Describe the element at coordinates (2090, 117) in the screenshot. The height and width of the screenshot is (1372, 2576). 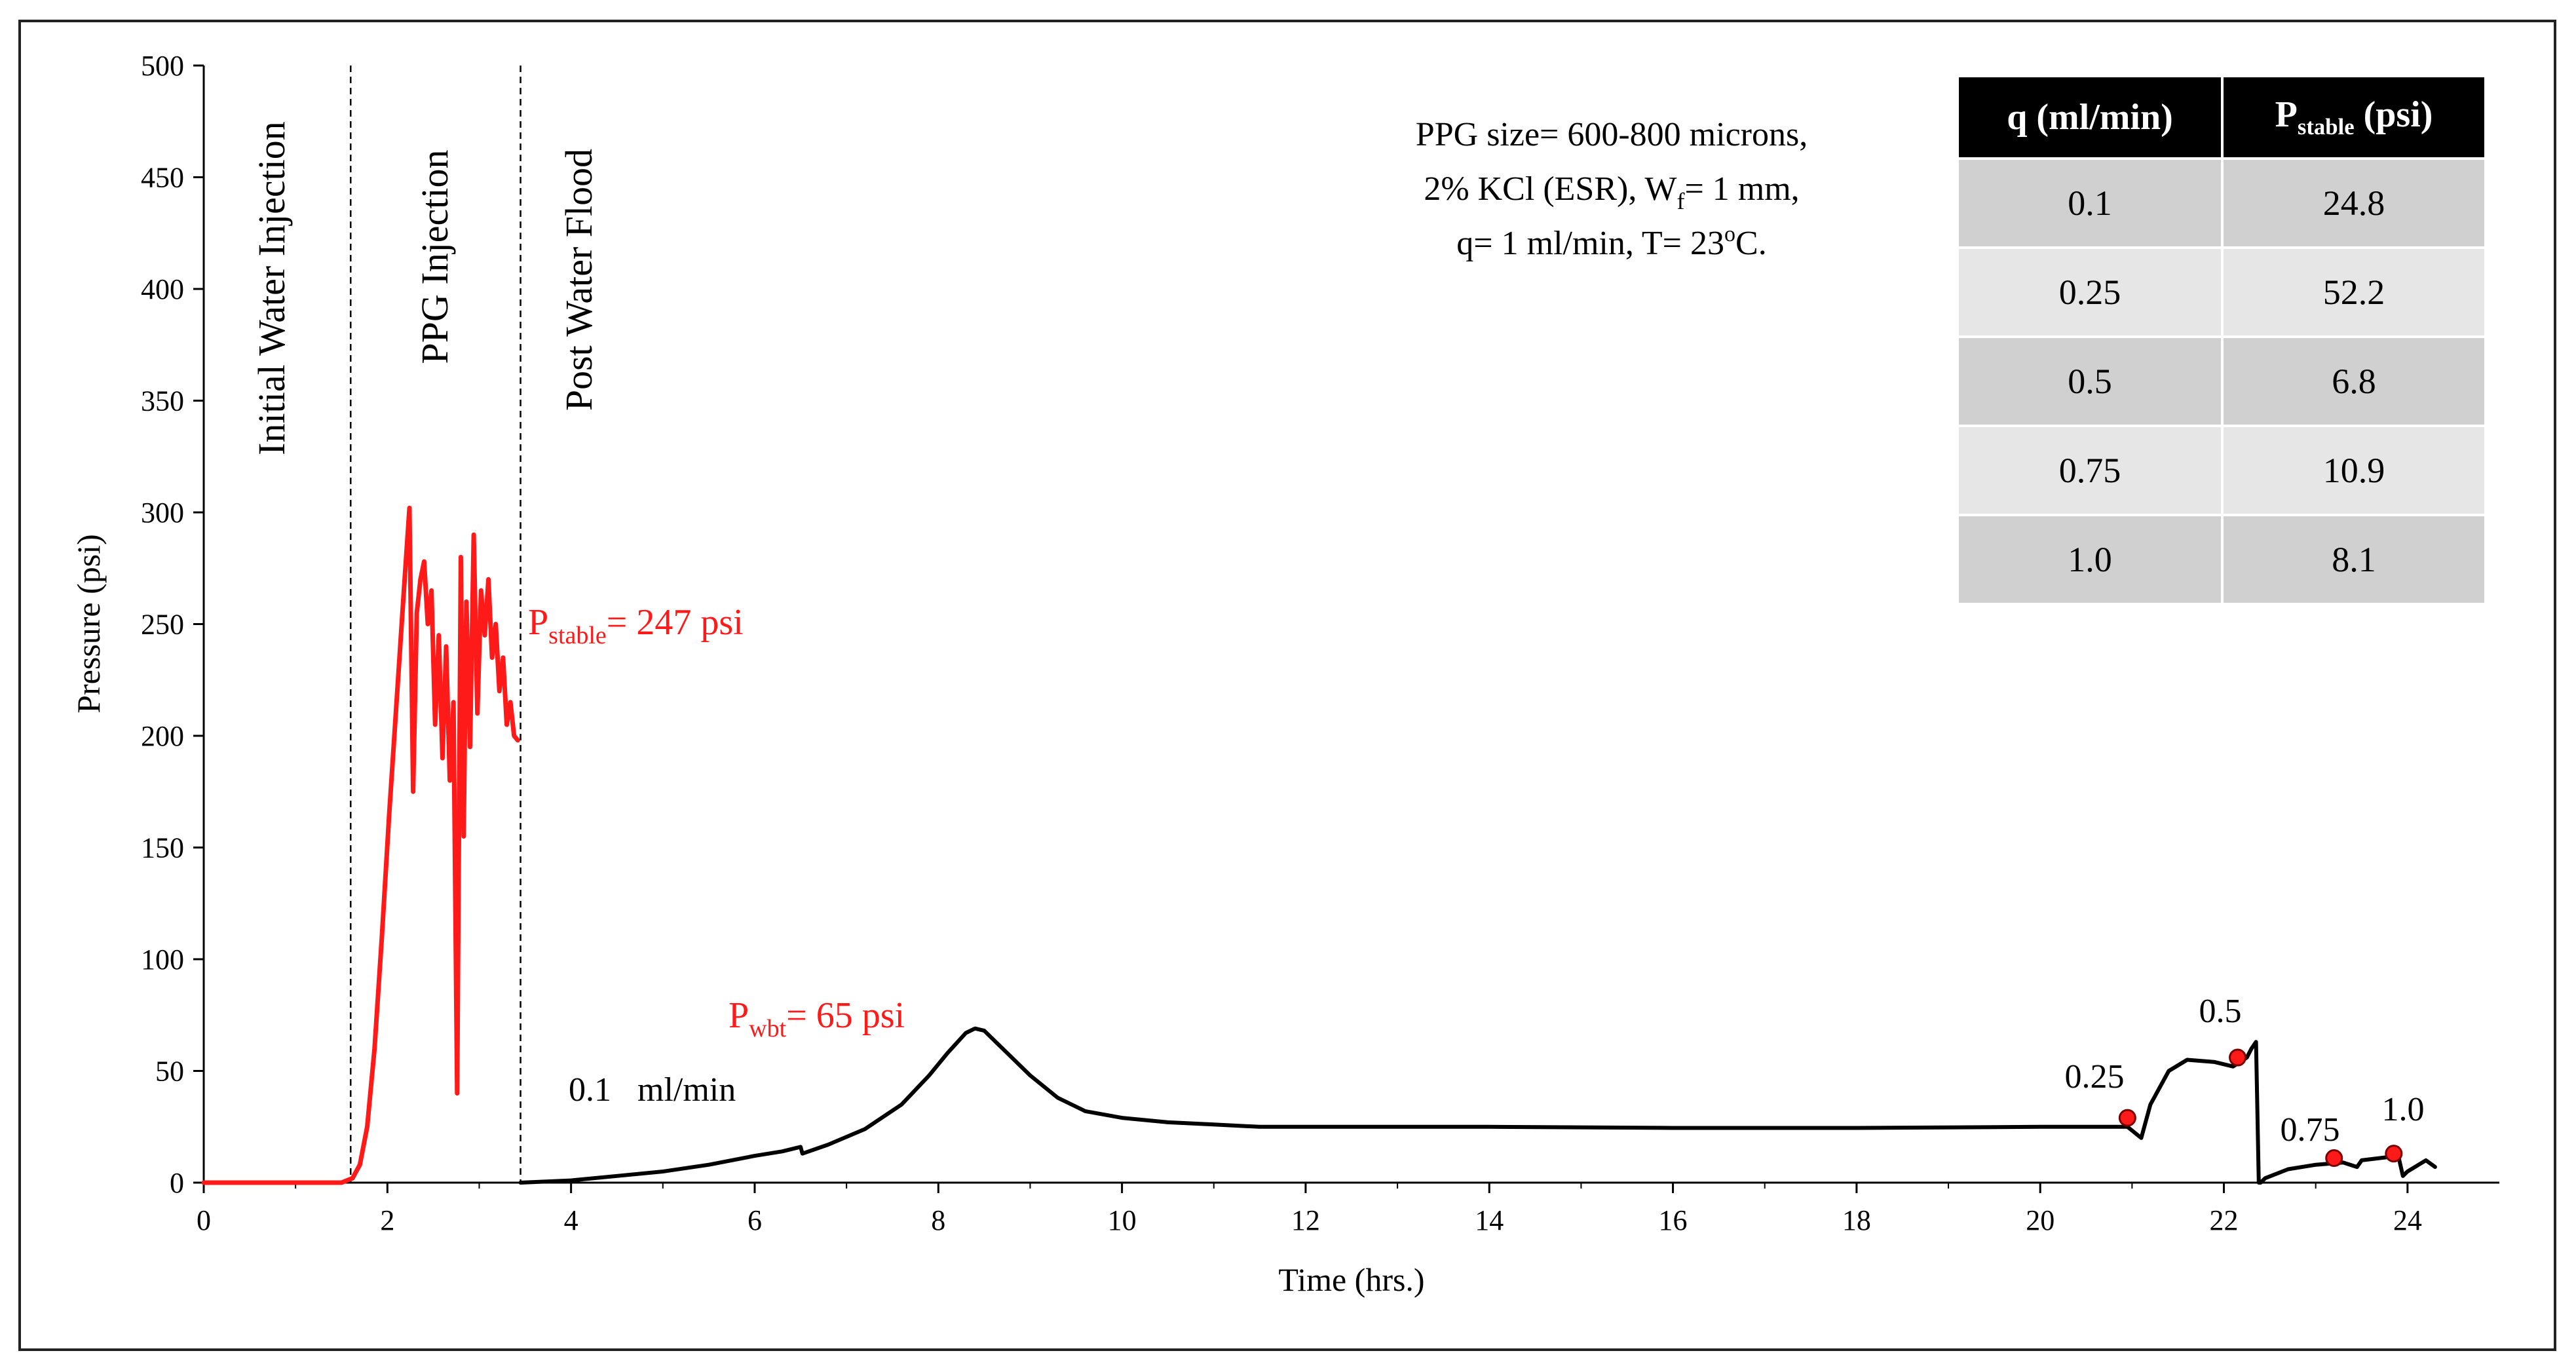
I see `header-q: q (ml/min)` at that location.